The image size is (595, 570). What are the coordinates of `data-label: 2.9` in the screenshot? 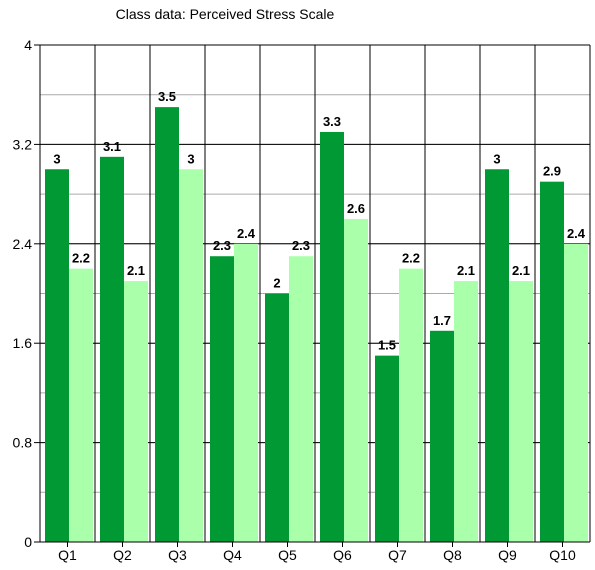 It's located at (552, 171).